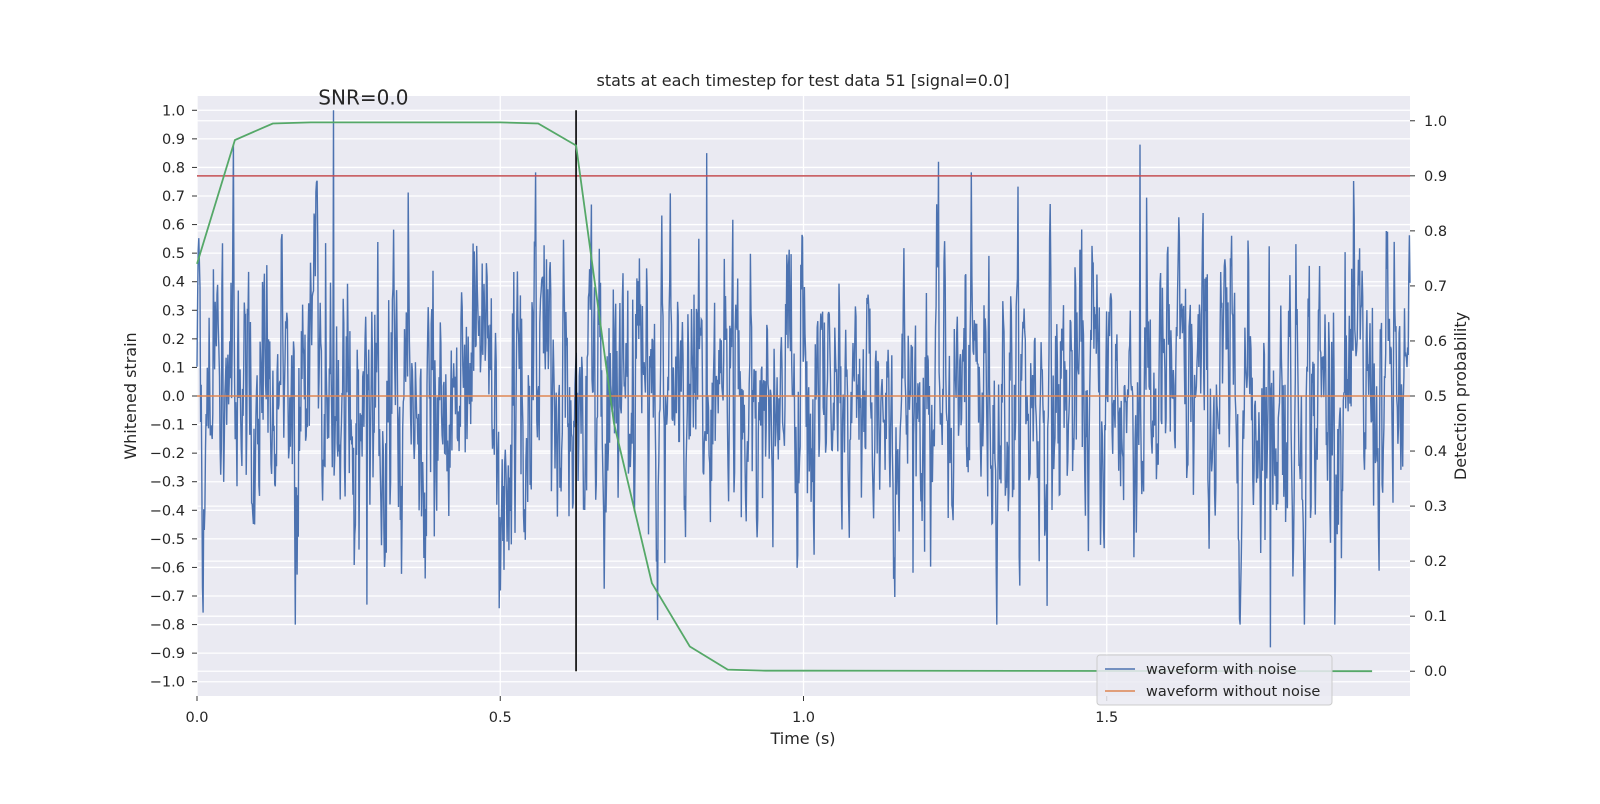 This screenshot has width=1600, height=804. What do you see at coordinates (1435, 122) in the screenshot?
I see `y2-tick-label-0: 1.0` at bounding box center [1435, 122].